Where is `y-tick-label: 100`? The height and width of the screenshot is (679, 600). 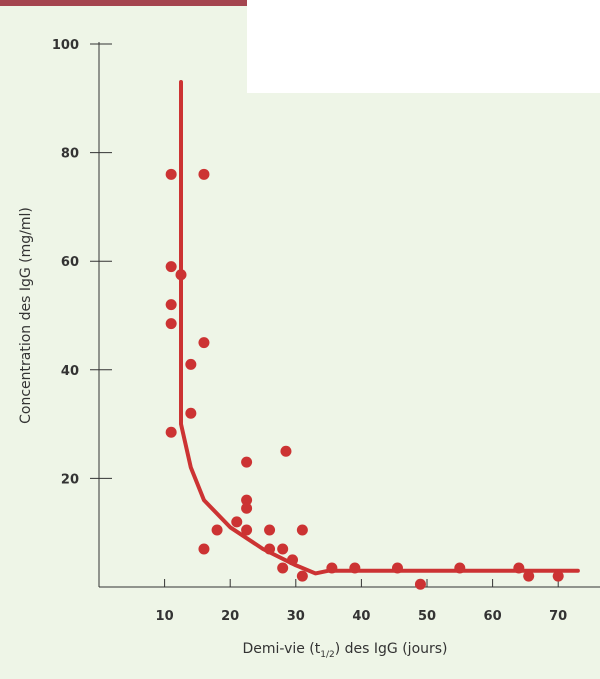
y-tick-label: 100 is located at coordinates (65, 45).